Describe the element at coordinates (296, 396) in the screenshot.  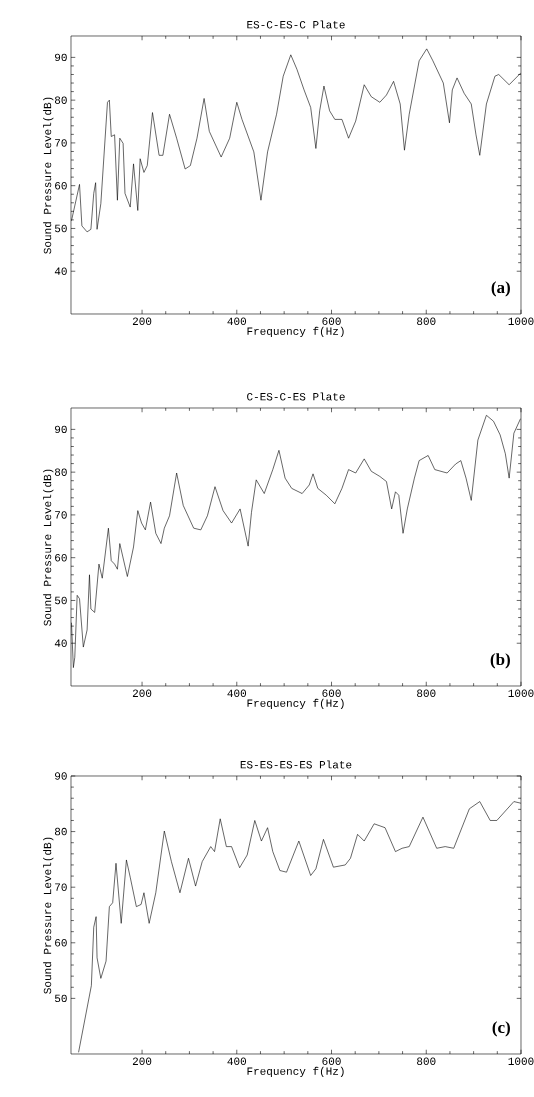
I see `chart-title: C-ES-C-ES Plate` at that location.